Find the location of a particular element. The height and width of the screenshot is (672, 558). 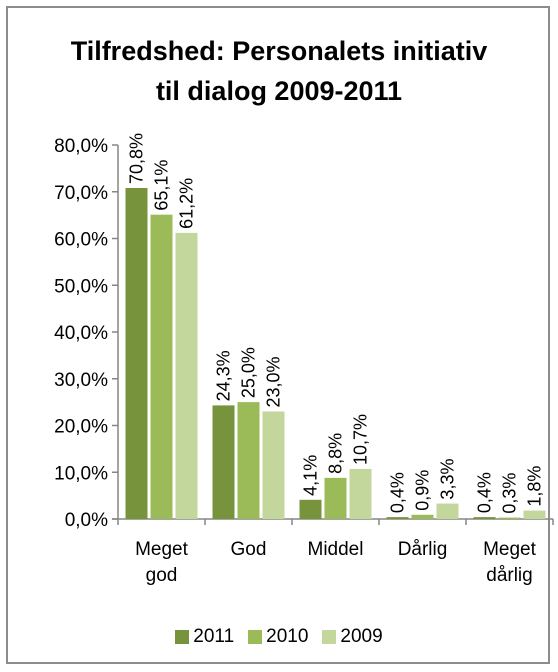

y-tick-label: 70,0% is located at coordinates (81, 193).